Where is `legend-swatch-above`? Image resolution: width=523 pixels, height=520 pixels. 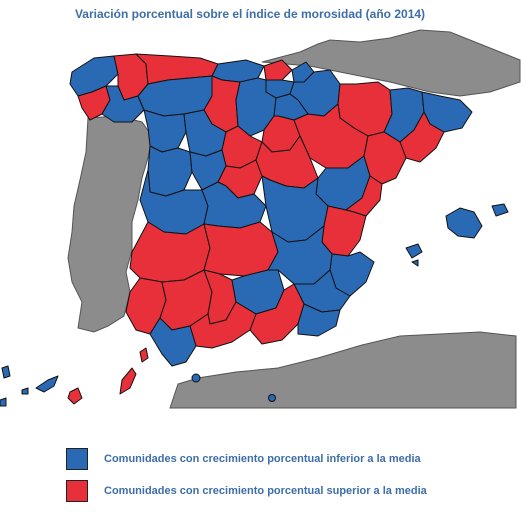 legend-swatch-above is located at coordinates (77, 491).